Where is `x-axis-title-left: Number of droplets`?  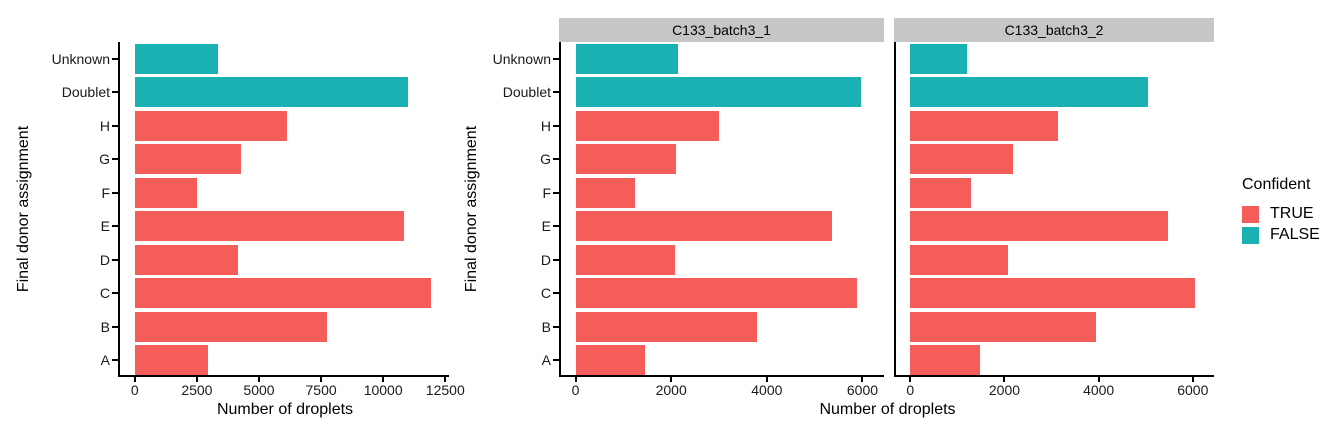 x-axis-title-left: Number of droplets is located at coordinates (285, 409).